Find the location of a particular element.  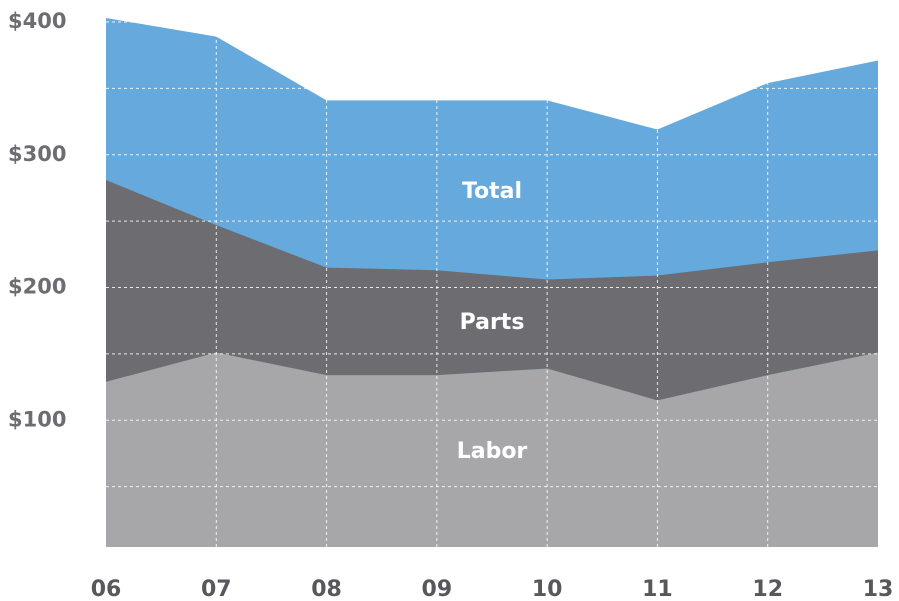

y-tick-label: $300 is located at coordinates (37, 154).